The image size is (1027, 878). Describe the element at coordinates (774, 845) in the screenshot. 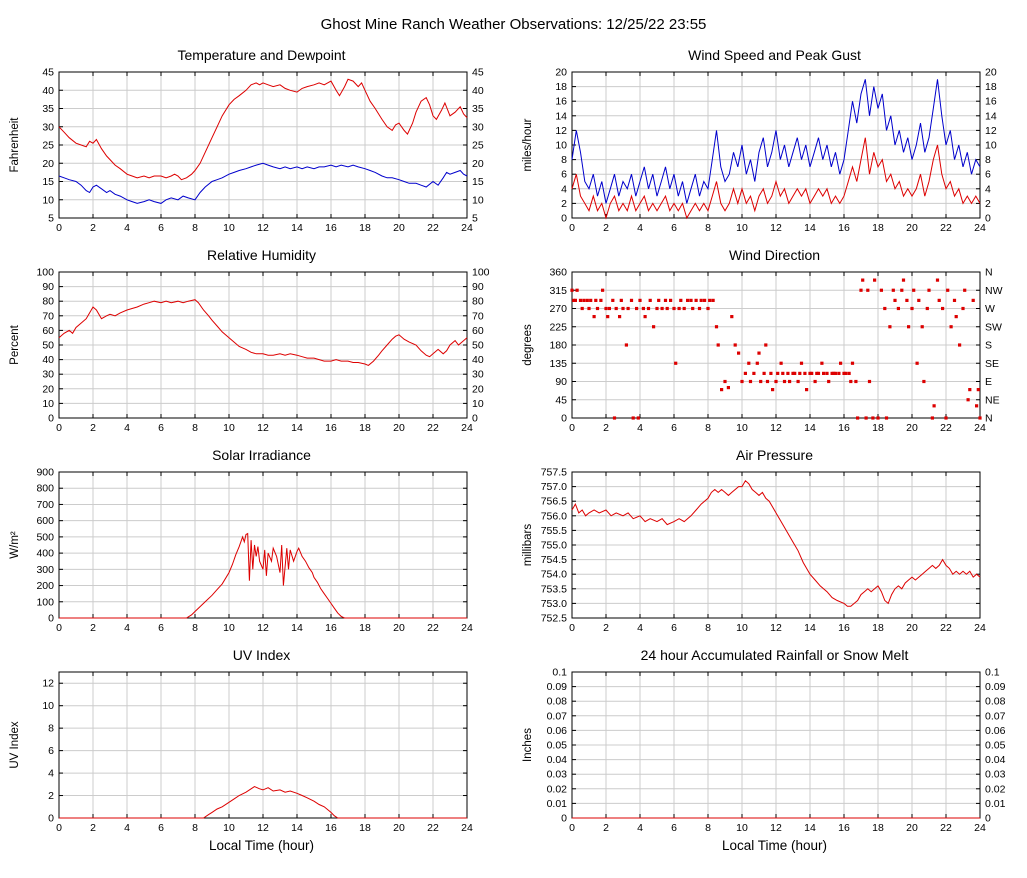

I see `x-axis-label: Local Time (hour)` at that location.